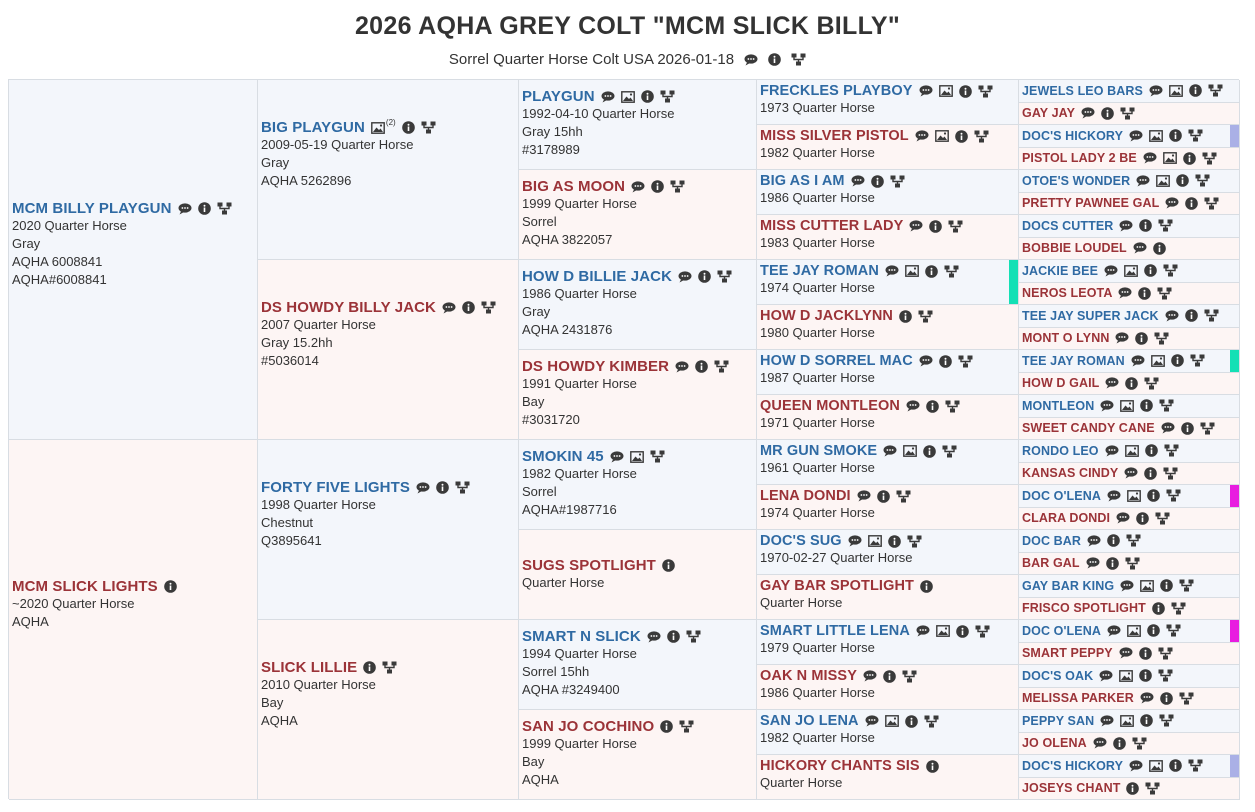  What do you see at coordinates (335, 487) in the screenshot?
I see `horse-name-link: FORTY FIVE LIGHTS` at bounding box center [335, 487].